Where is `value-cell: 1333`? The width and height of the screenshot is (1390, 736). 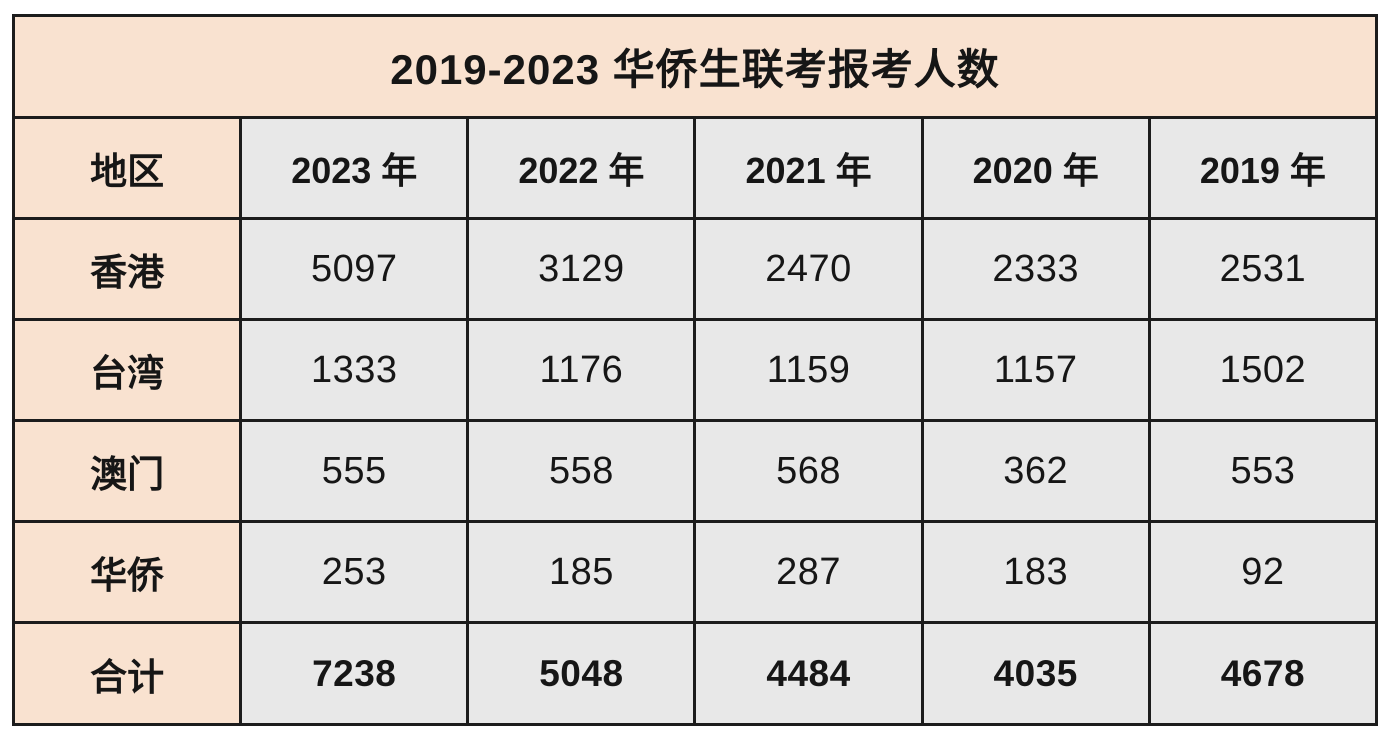
value-cell: 1333 is located at coordinates (354, 370).